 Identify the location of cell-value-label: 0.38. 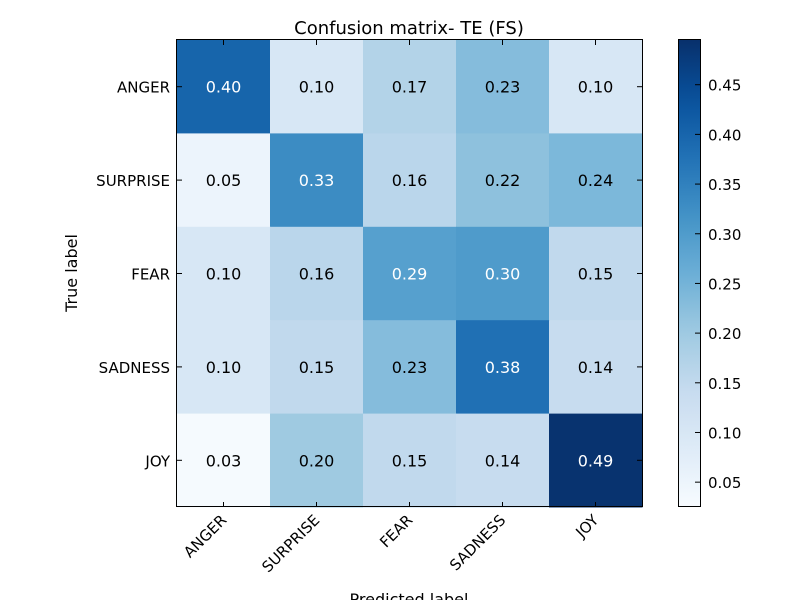
(503, 367).